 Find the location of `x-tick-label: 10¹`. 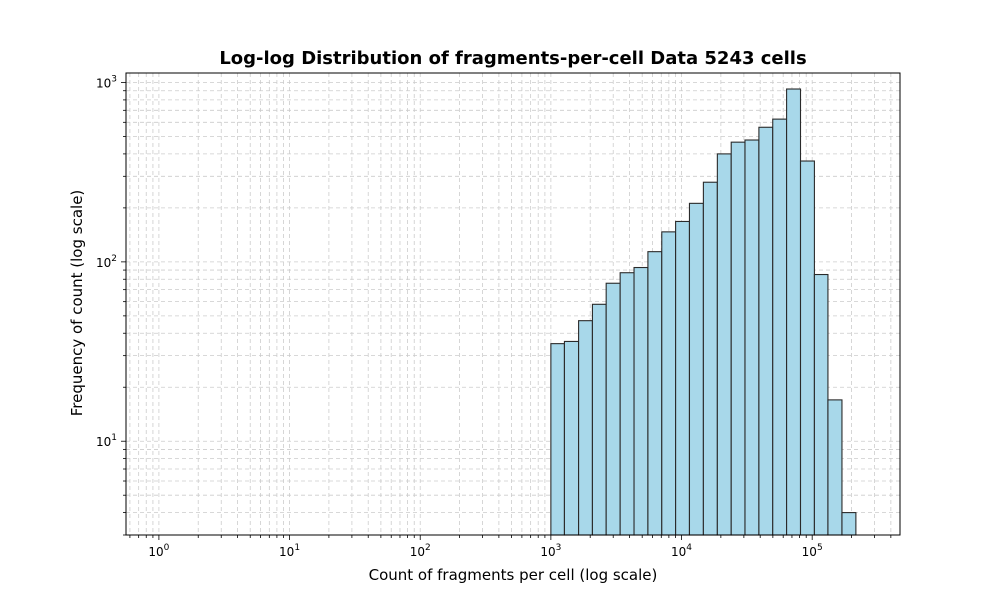

x-tick-label: 10¹ is located at coordinates (289, 551).